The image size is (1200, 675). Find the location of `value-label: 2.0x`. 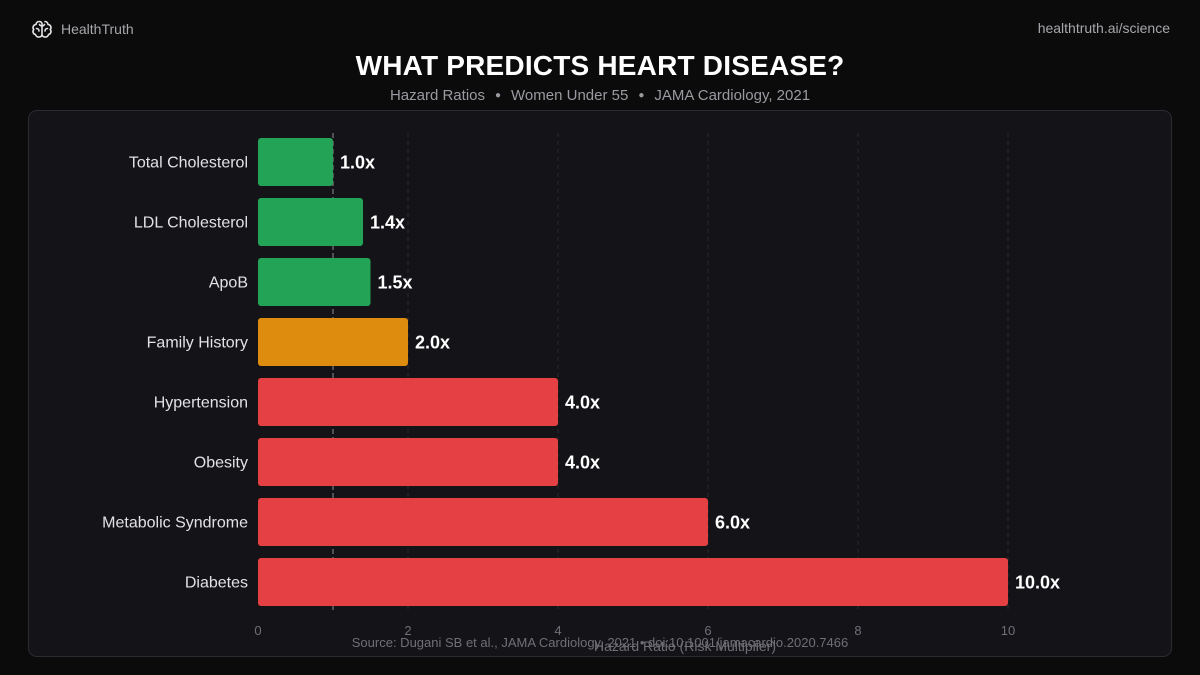

value-label: 2.0x is located at coordinates (432, 343).